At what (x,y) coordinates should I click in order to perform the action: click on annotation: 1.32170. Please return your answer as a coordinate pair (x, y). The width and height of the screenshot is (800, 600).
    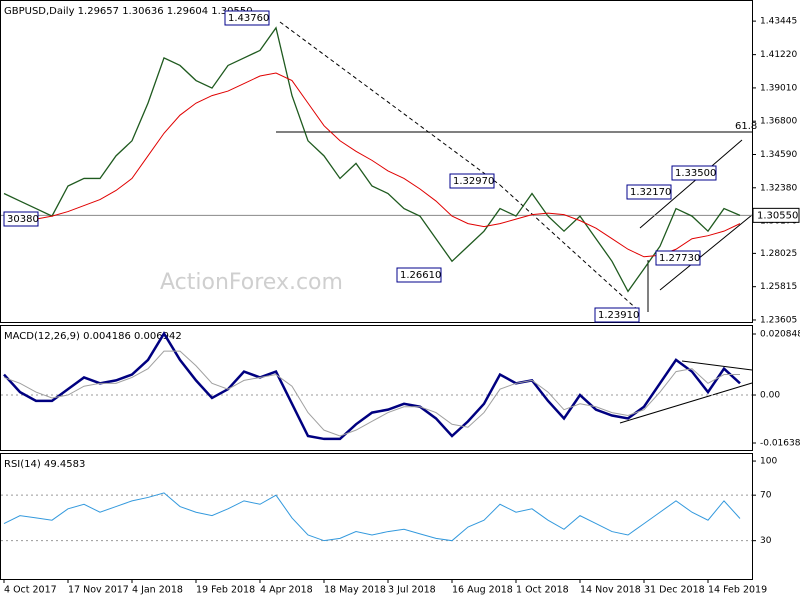
    Looking at the image, I should click on (650, 192).